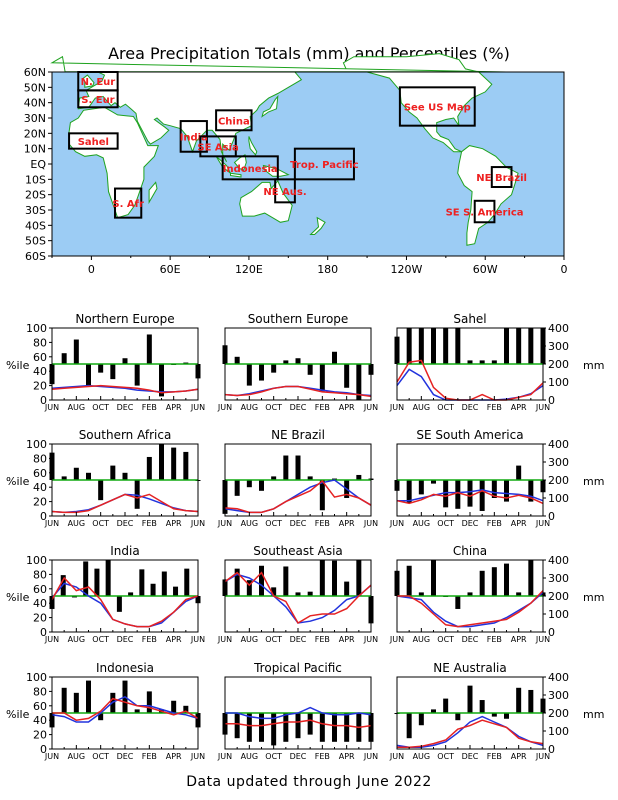 The height and width of the screenshot is (800, 618). Describe the element at coordinates (18, 597) in the screenshot. I see `pct-axis-label: %ile` at that location.